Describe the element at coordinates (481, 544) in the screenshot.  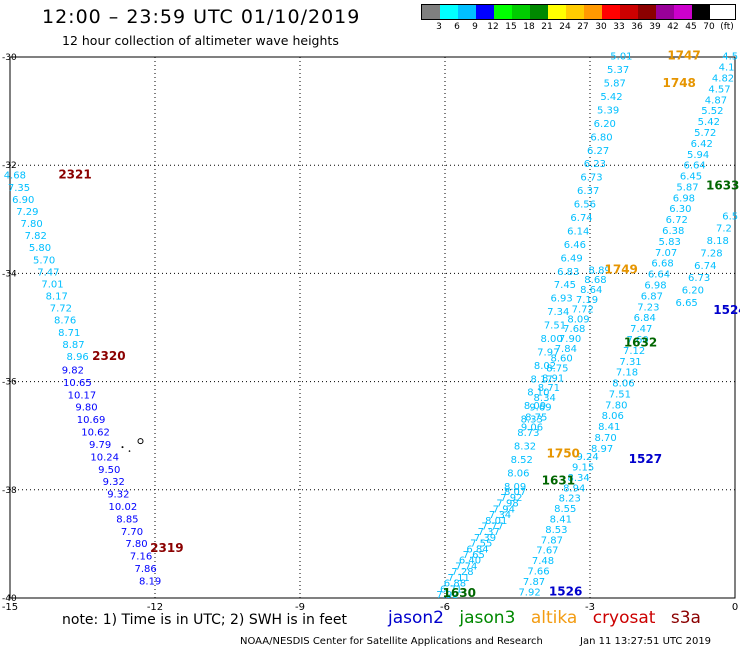
I see `swh-value: 7.55` at that location.